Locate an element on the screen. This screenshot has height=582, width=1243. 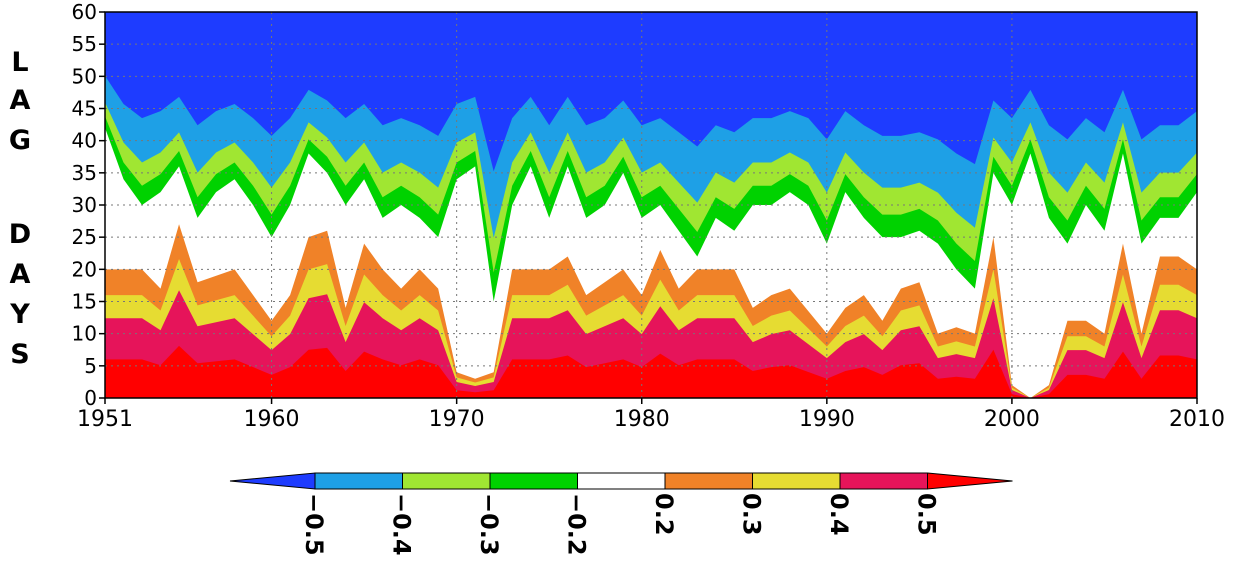
x-tick-label: 1951 is located at coordinates (105, 419).